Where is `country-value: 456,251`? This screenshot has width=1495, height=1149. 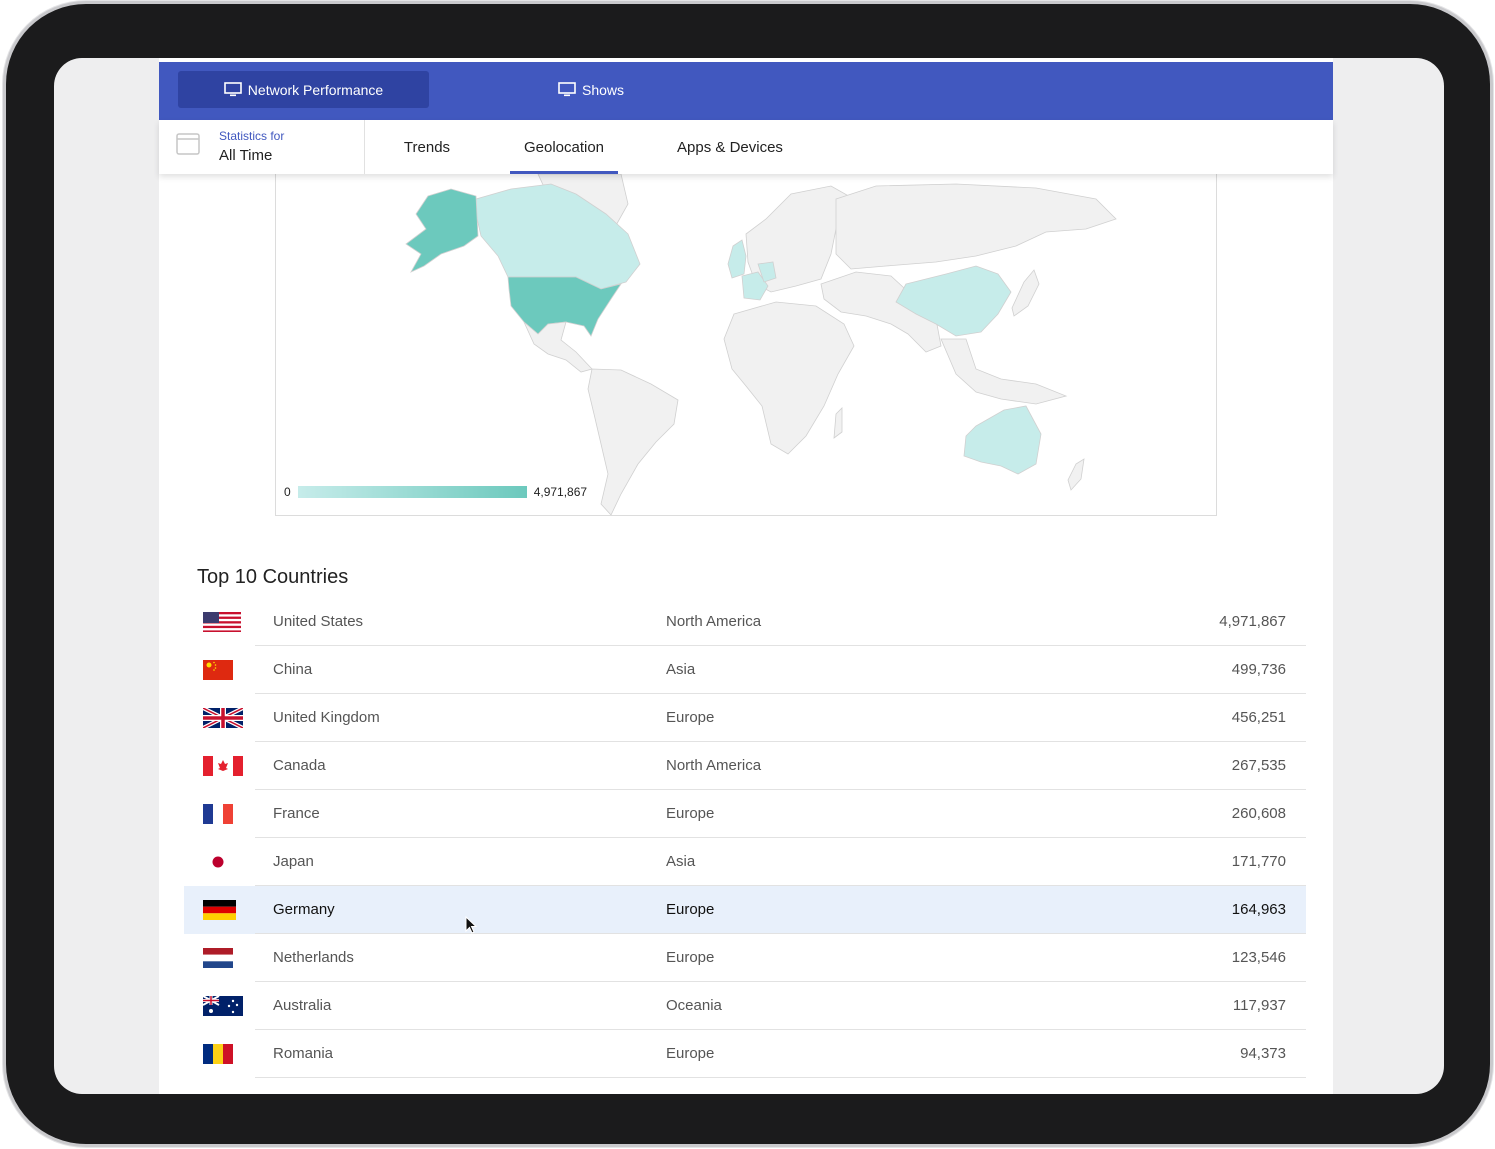 country-value: 456,251 is located at coordinates (1258, 717).